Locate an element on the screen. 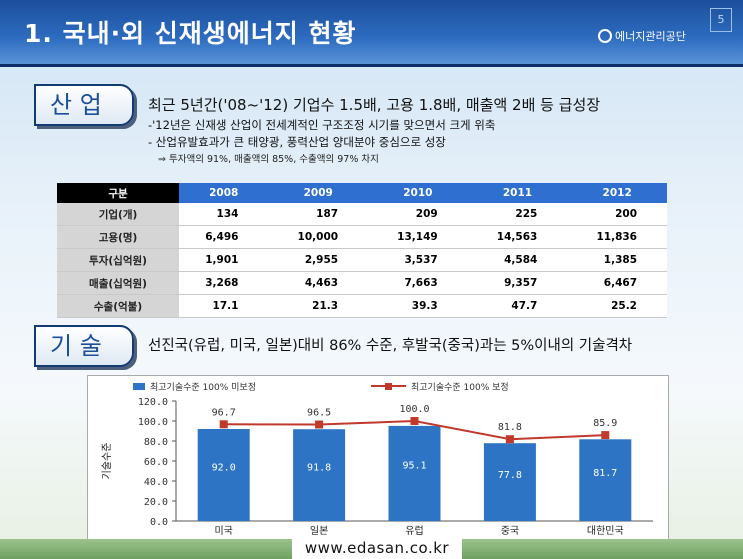 The height and width of the screenshot is (559, 743). table-cell: 3,268 is located at coordinates (224, 283).